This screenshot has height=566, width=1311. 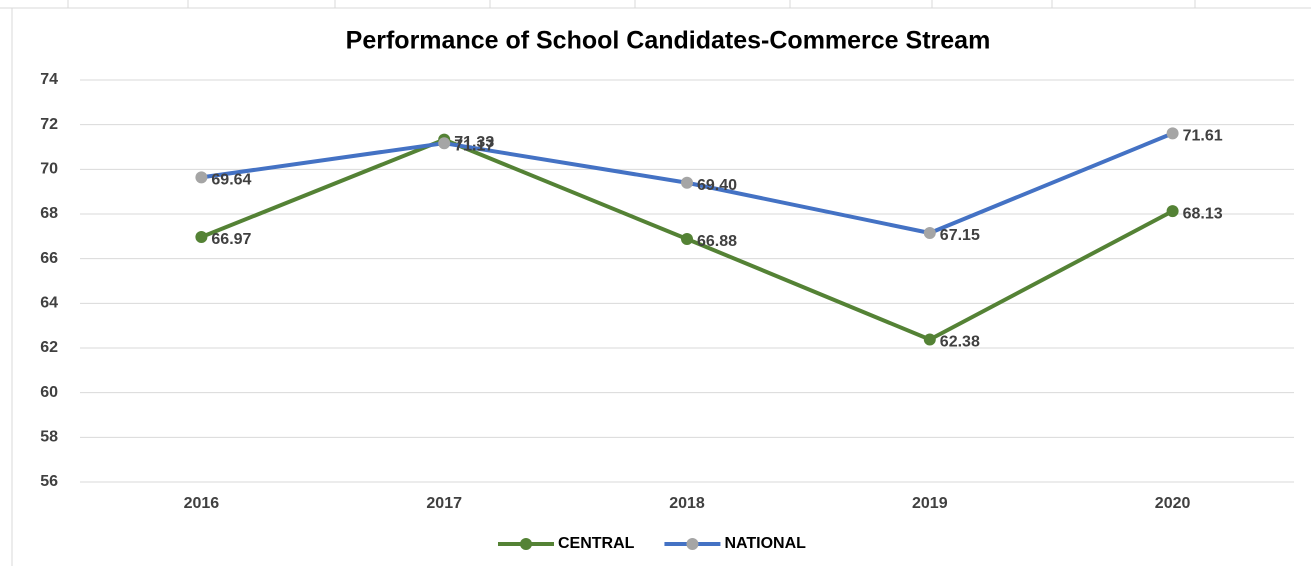 I want to click on data-label: 66.97, so click(x=231, y=239).